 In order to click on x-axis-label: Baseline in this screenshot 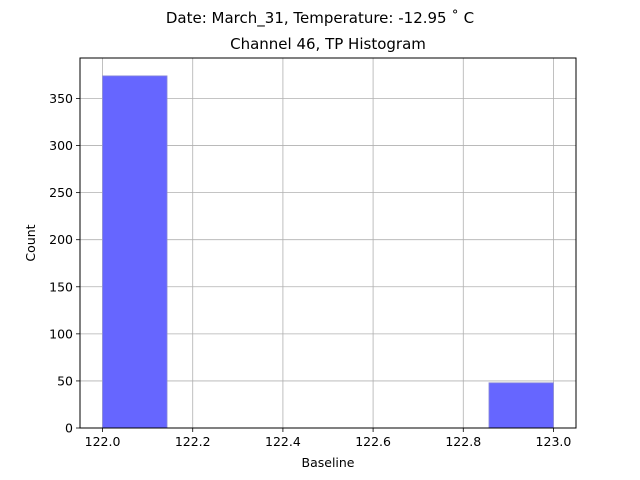, I will do `click(328, 462)`.